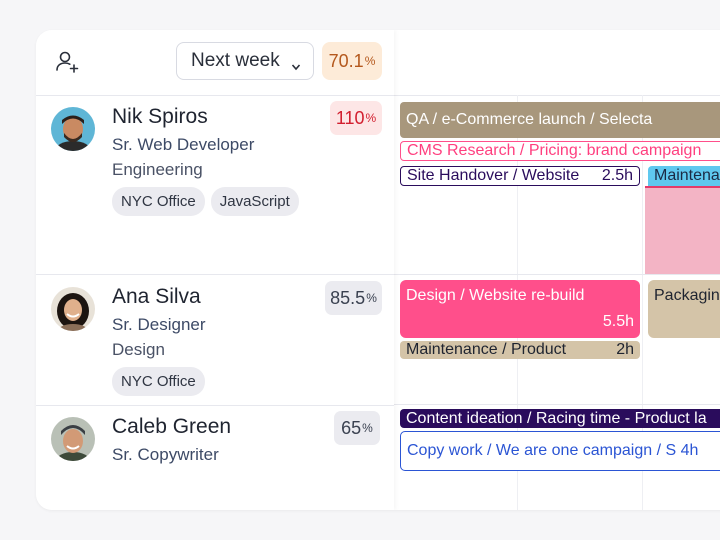 The width and height of the screenshot is (720, 540). I want to click on task-label: Packagin, so click(687, 295).